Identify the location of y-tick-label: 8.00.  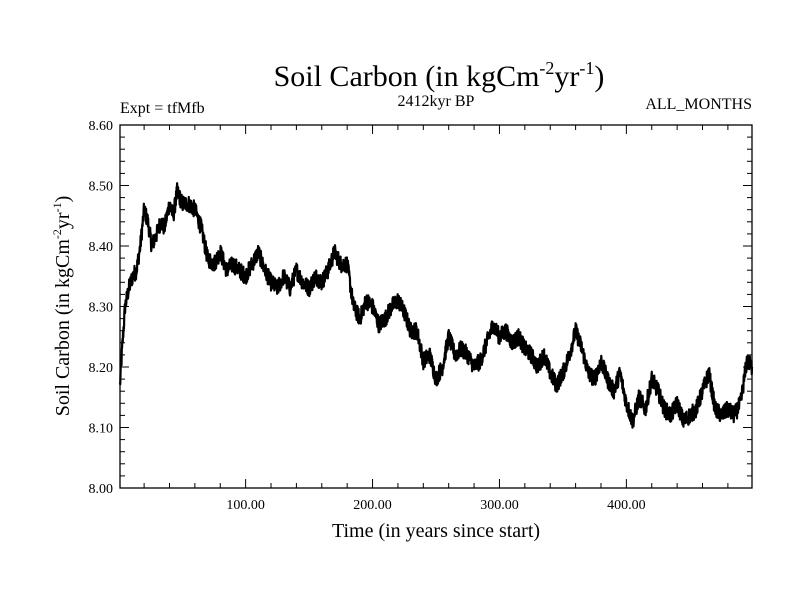
(101, 489).